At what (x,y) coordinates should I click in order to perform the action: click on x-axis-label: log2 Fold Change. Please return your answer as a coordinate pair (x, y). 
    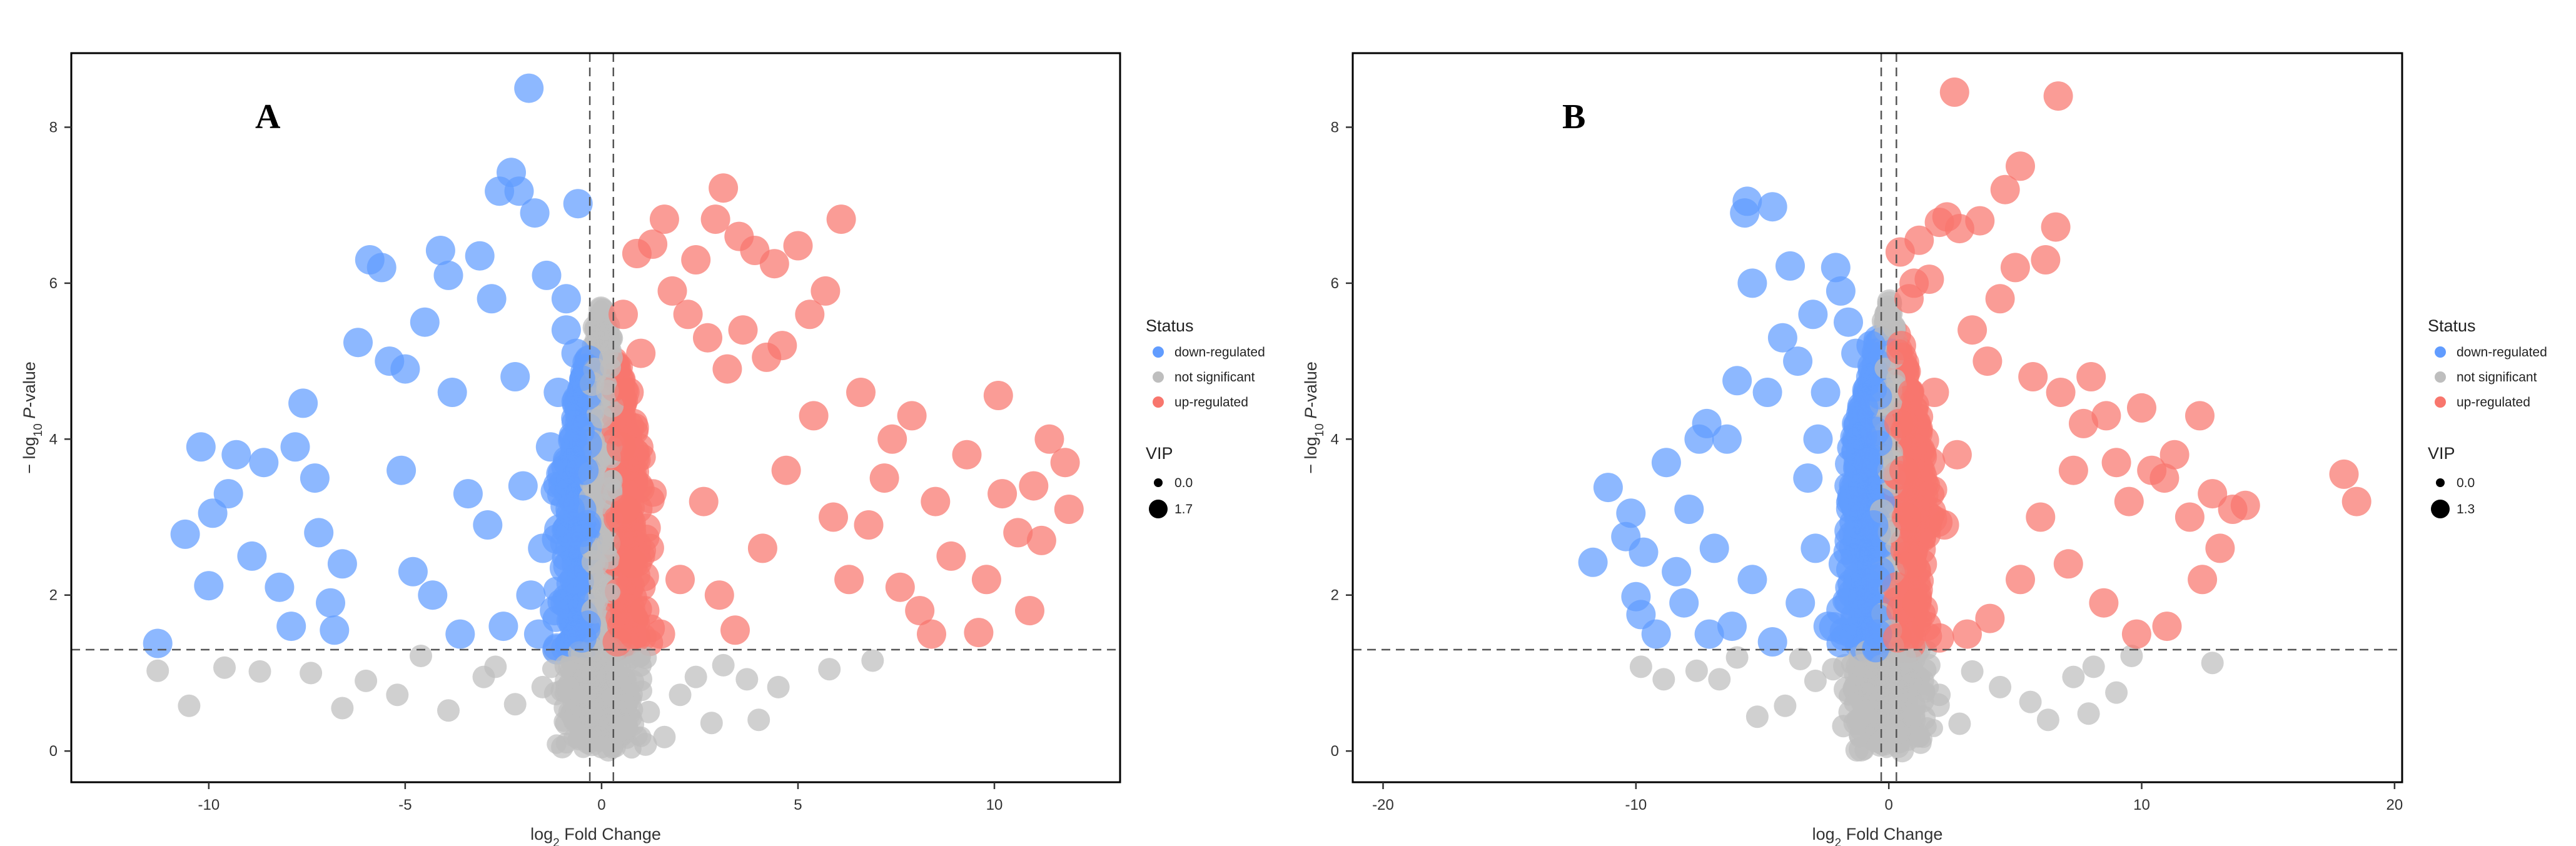
    Looking at the image, I should click on (1877, 835).